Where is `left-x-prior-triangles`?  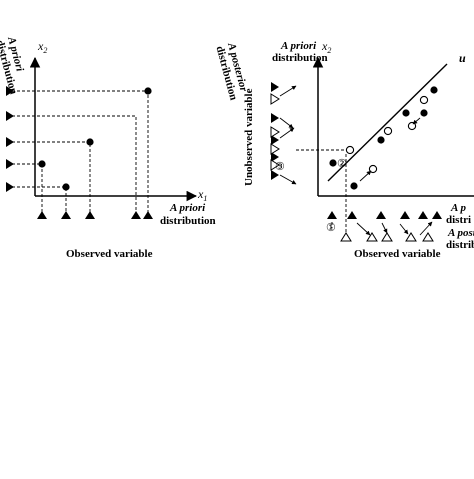 left-x-prior-triangles is located at coordinates (95, 215).